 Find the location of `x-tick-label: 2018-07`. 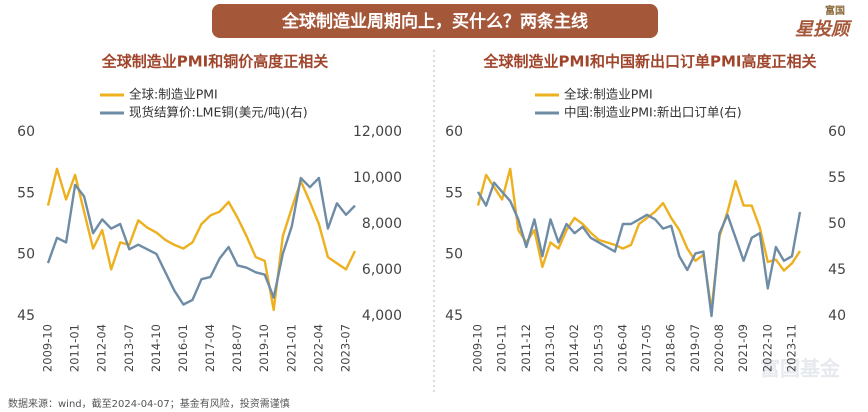

x-tick-label: 2018-07 is located at coordinates (237, 348).